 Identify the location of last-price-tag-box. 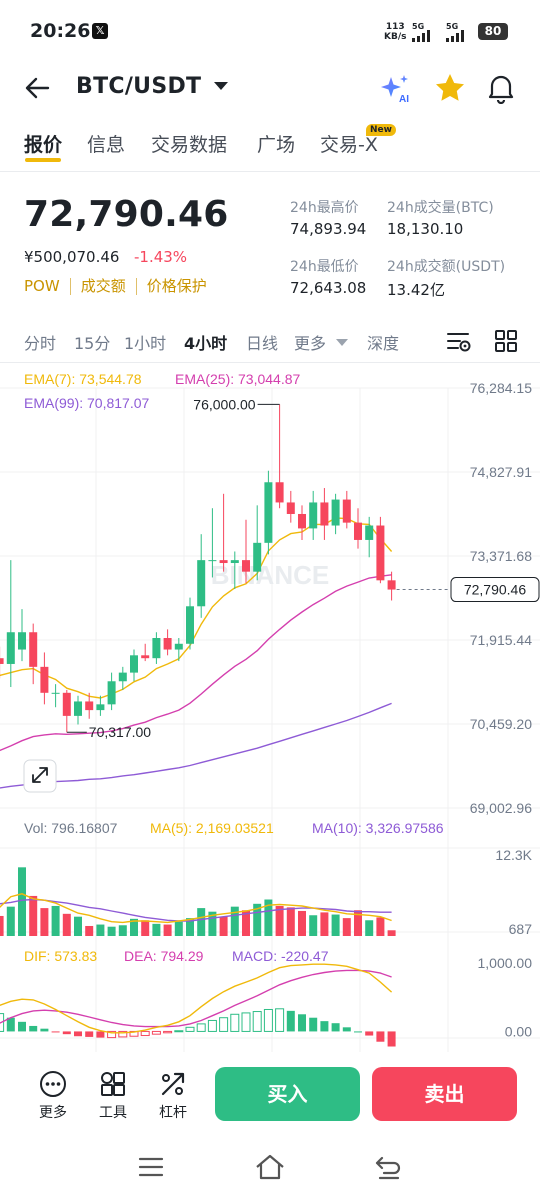
(495, 590).